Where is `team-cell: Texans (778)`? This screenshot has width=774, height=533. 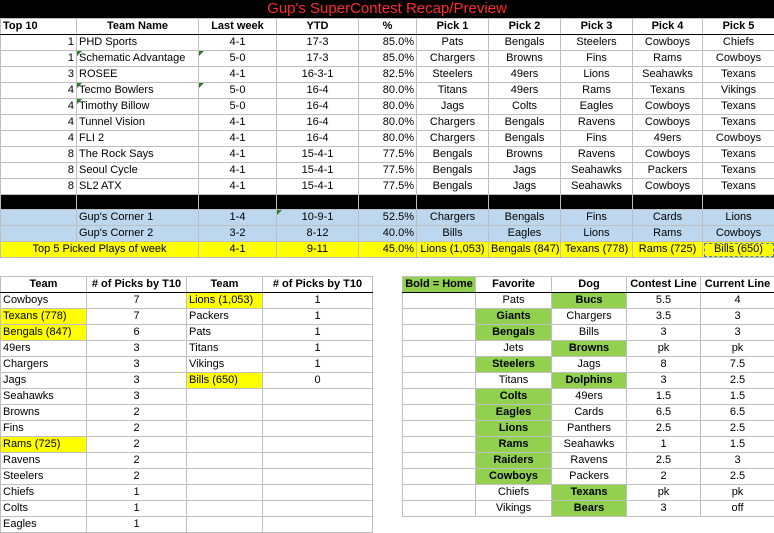
team-cell: Texans (778) is located at coordinates (44, 317).